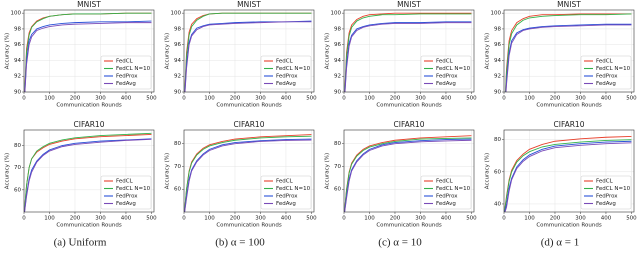 Image resolution: width=640 pixels, height=257 pixels. What do you see at coordinates (569, 4) in the screenshot?
I see `chart-title: MNIST` at bounding box center [569, 4].